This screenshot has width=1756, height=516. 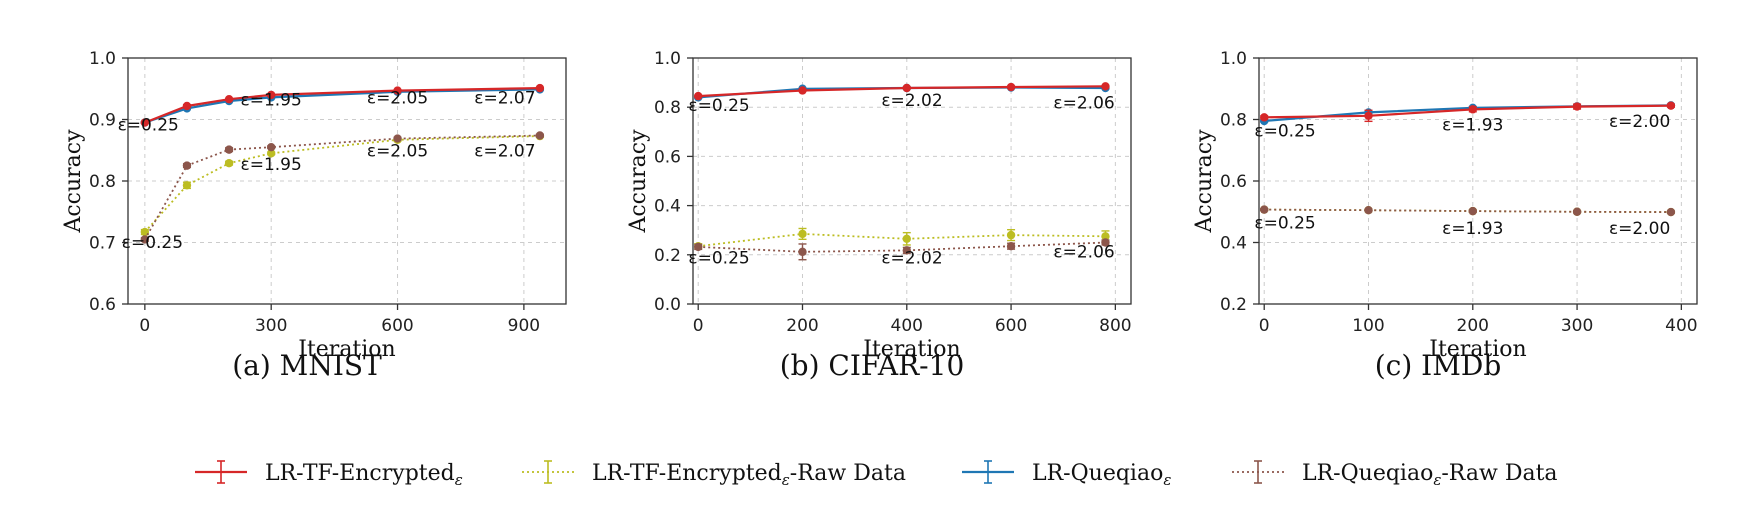 I want to click on y-tick-label: 0.2, so click(x=667, y=256).